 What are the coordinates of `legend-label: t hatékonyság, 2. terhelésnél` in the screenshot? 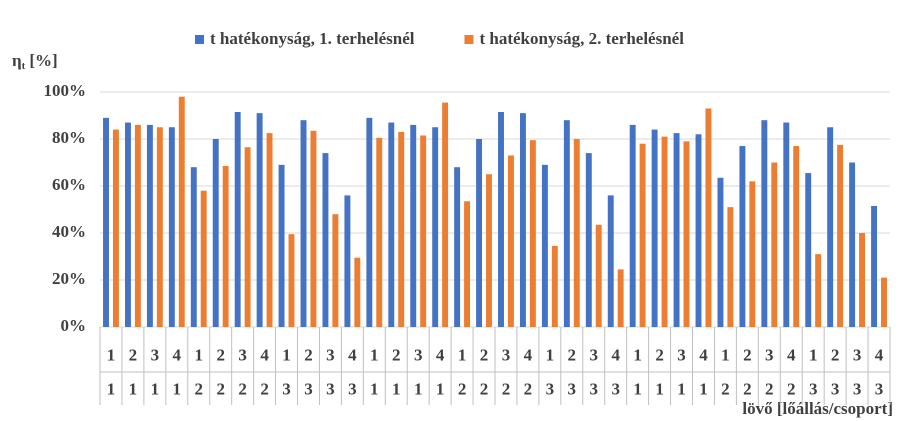 It's located at (581, 38).